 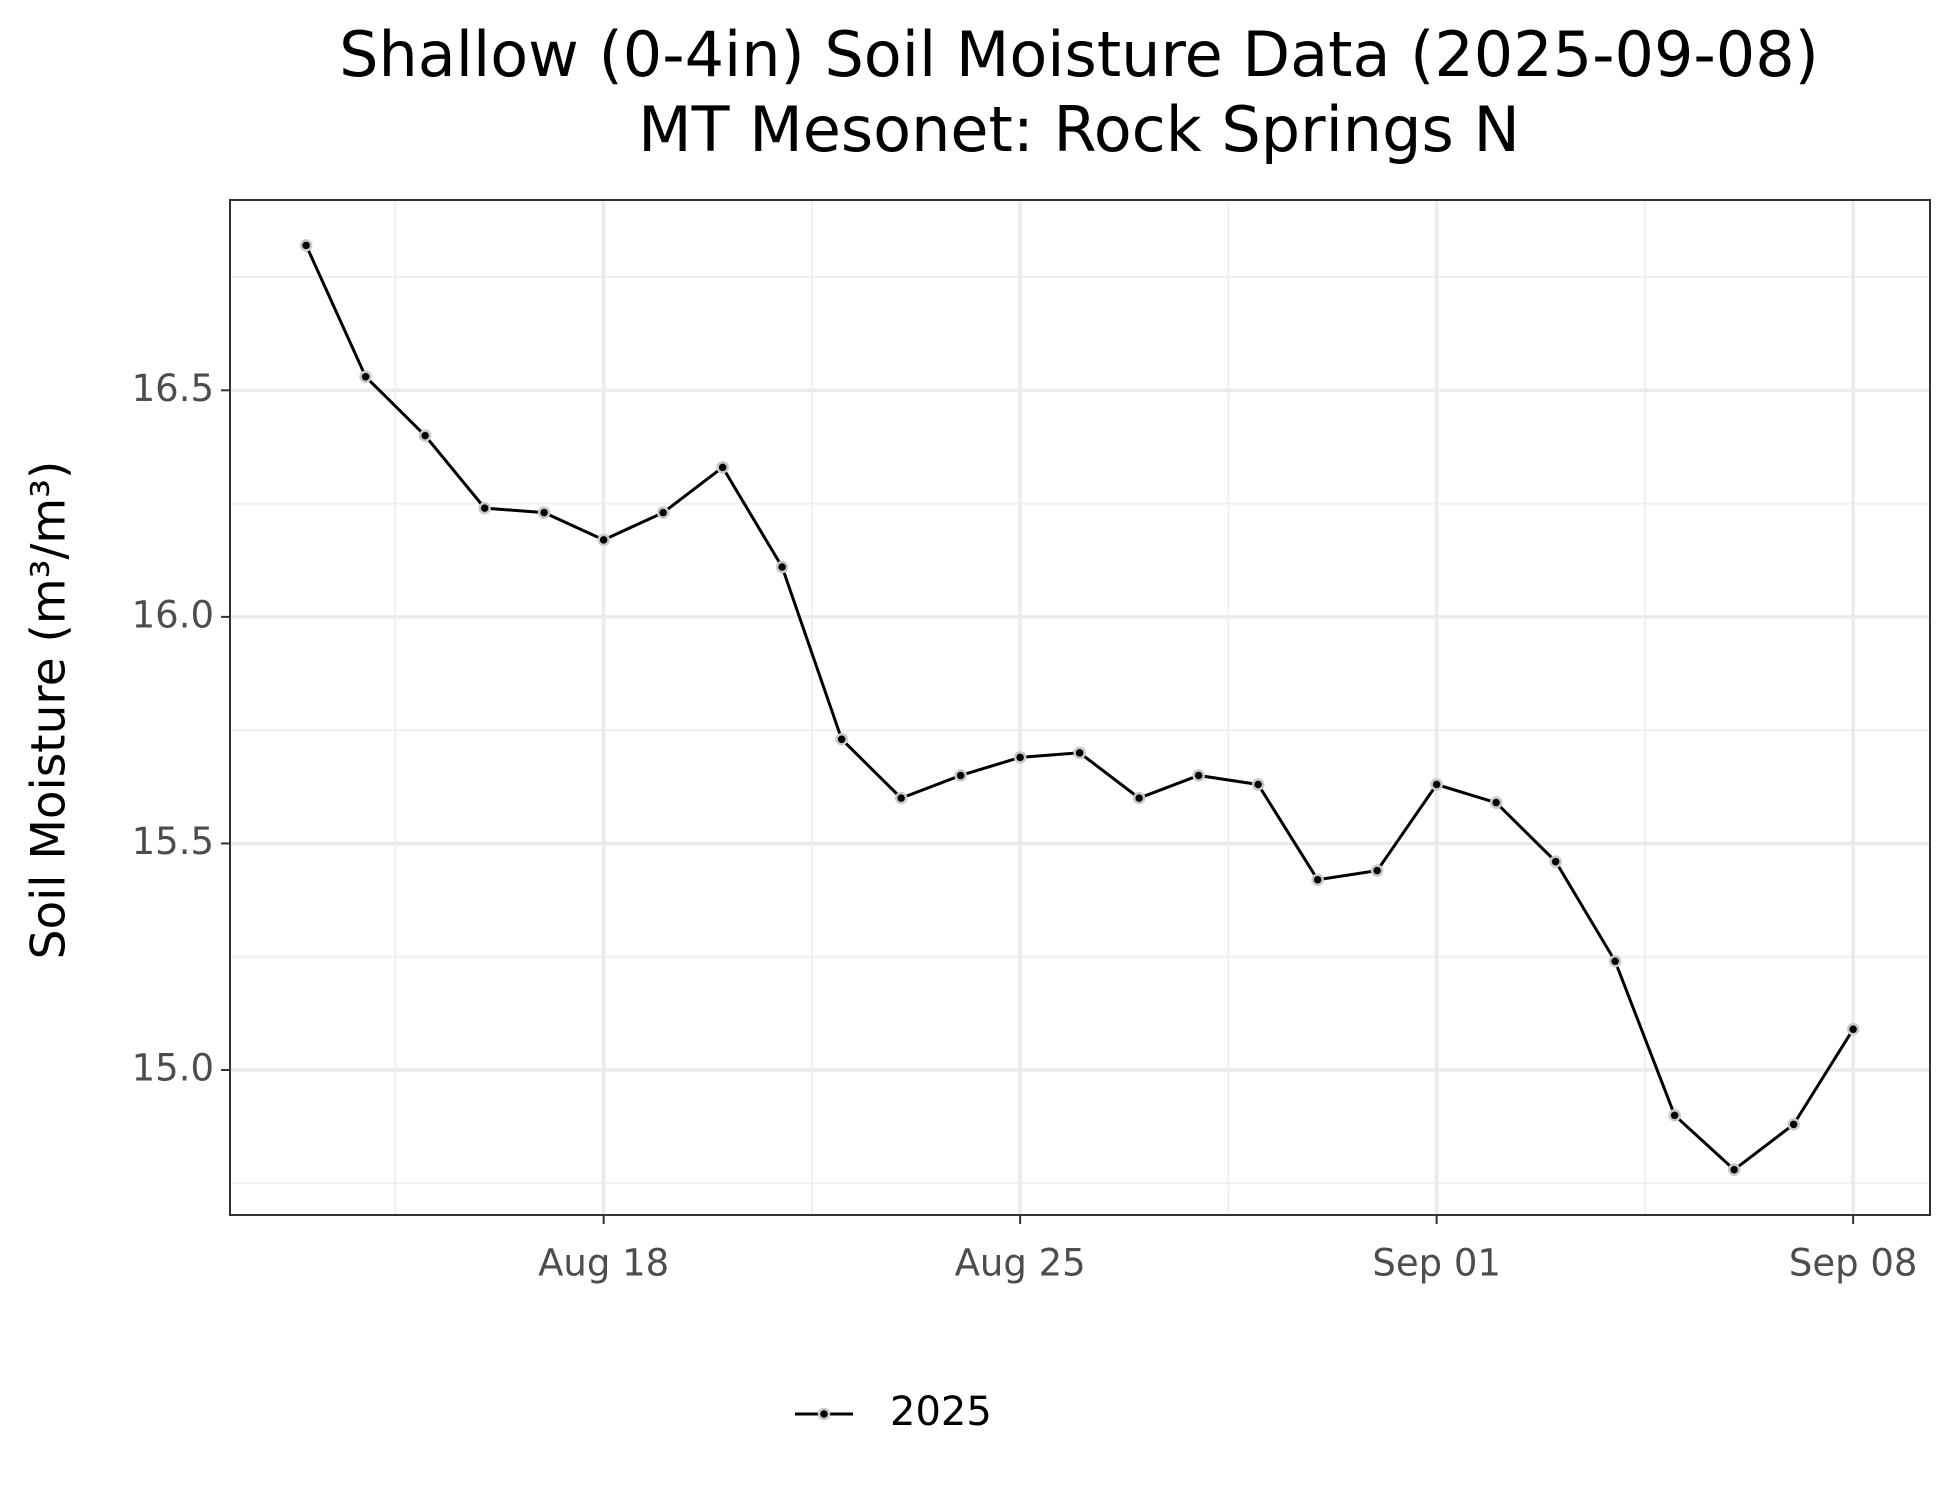 What do you see at coordinates (173, 614) in the screenshot?
I see `y-tick-label: 16.0` at bounding box center [173, 614].